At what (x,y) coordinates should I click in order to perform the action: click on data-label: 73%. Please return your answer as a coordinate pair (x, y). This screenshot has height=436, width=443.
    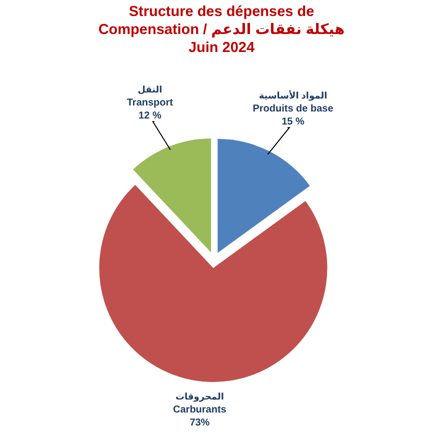
    Looking at the image, I should click on (200, 422).